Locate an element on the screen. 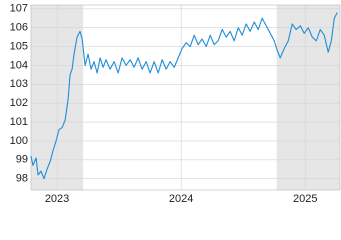 This screenshot has width=341, height=240. shaded-range is located at coordinates (308, 97).